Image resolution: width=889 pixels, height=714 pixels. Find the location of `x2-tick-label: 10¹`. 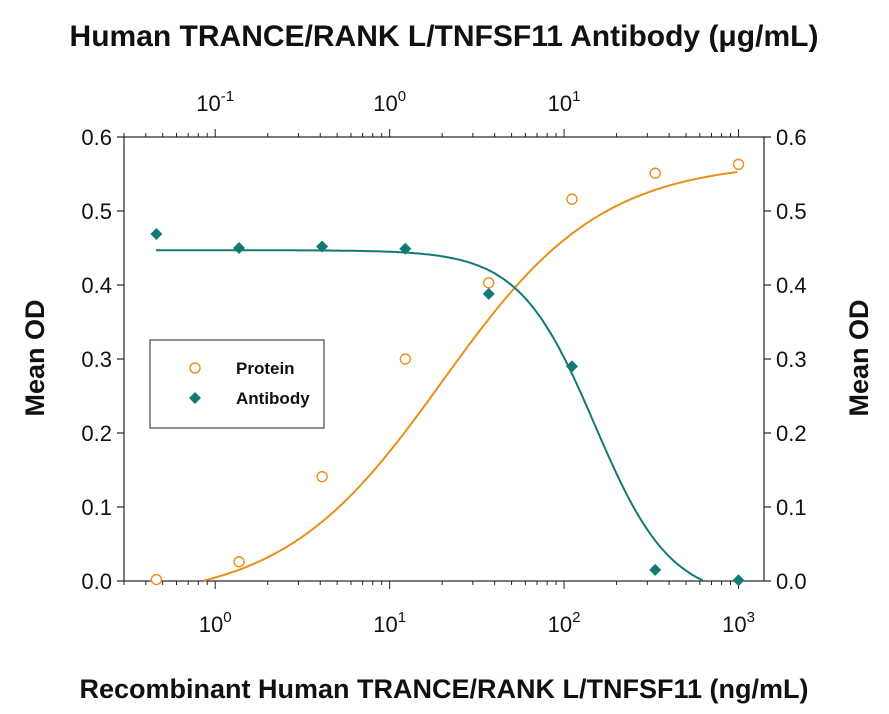

x2-tick-label: 10¹ is located at coordinates (564, 102).